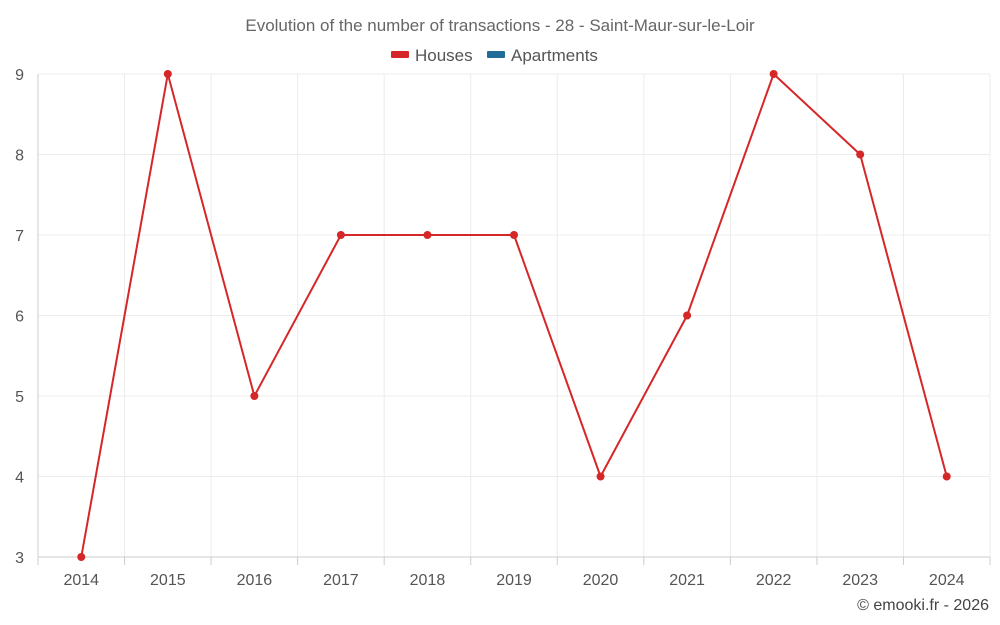 Image resolution: width=1000 pixels, height=625 pixels. What do you see at coordinates (19, 75) in the screenshot?
I see `y-tick-label: 9` at bounding box center [19, 75].